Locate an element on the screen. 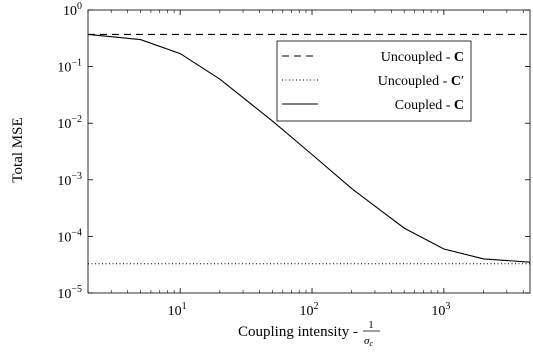 This screenshot has width=533, height=352. x-tick-label: 10³ is located at coordinates (440, 310).